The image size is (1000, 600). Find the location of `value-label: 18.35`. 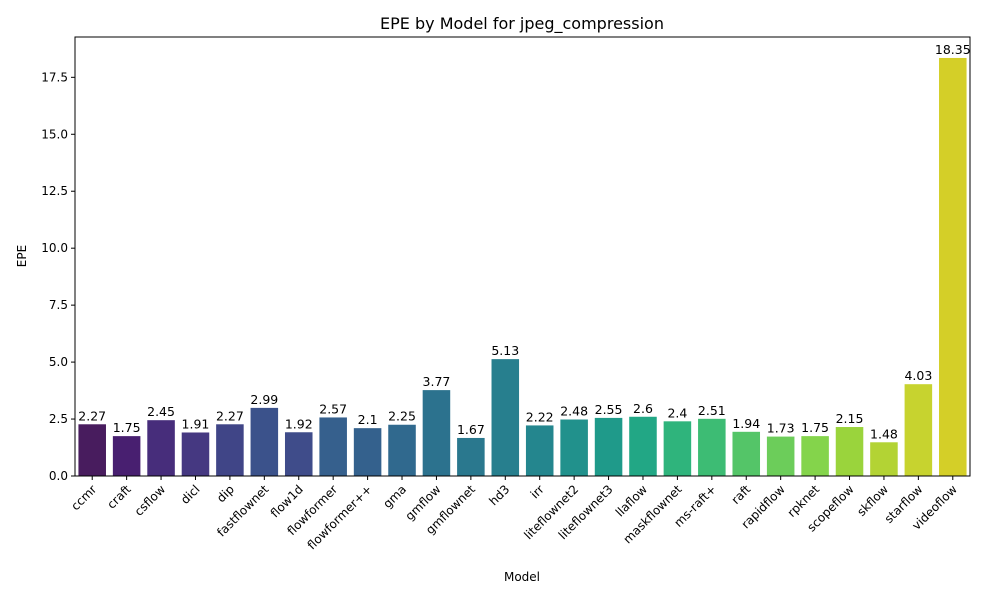

value-label: 18.35 is located at coordinates (953, 49).